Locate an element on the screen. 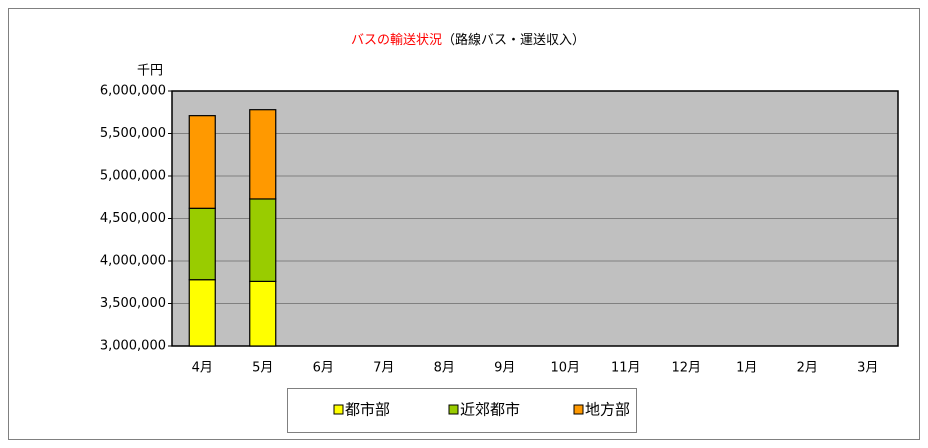  x-tick-label: 12月 is located at coordinates (686, 368).